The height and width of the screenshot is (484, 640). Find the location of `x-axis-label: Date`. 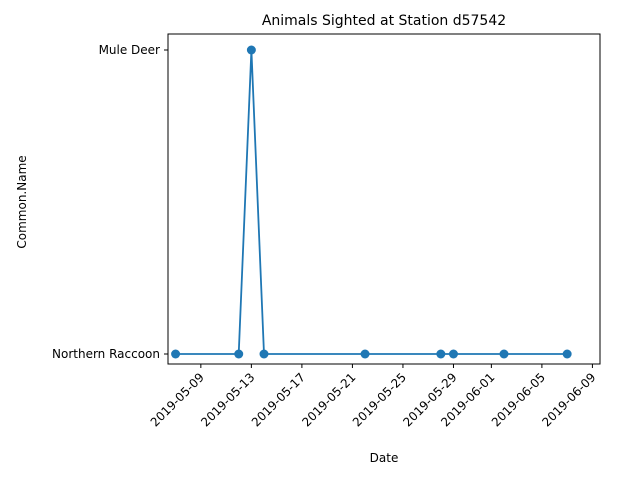

x-axis-label: Date is located at coordinates (384, 458).